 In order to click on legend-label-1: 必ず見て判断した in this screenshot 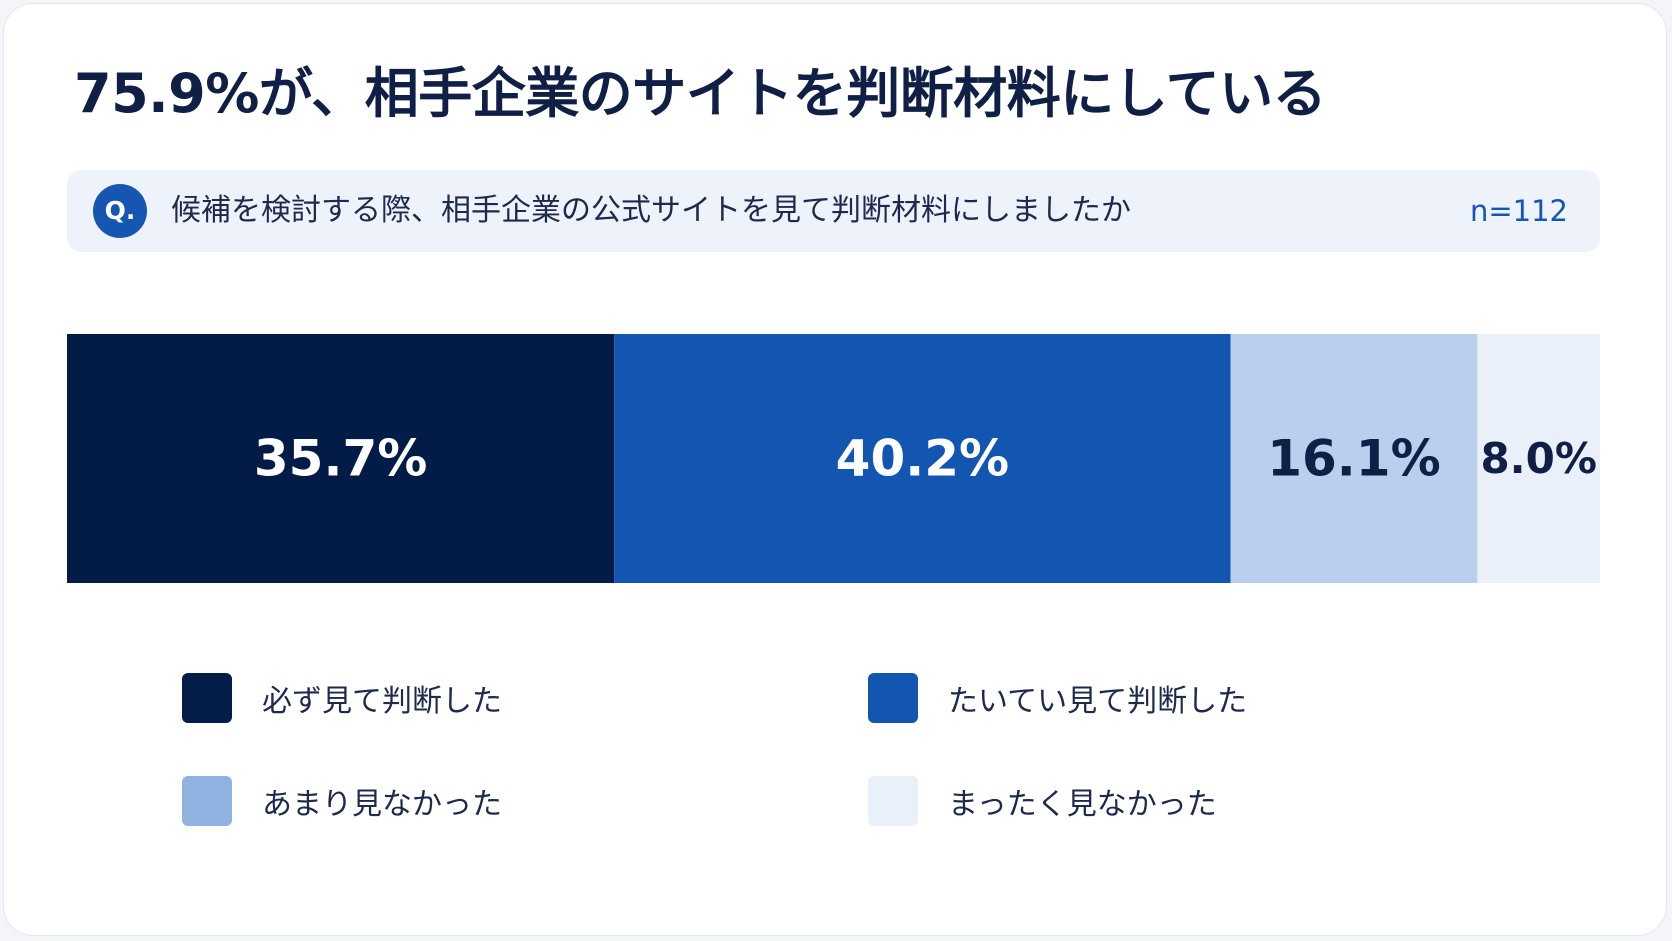, I will do `click(382, 701)`.